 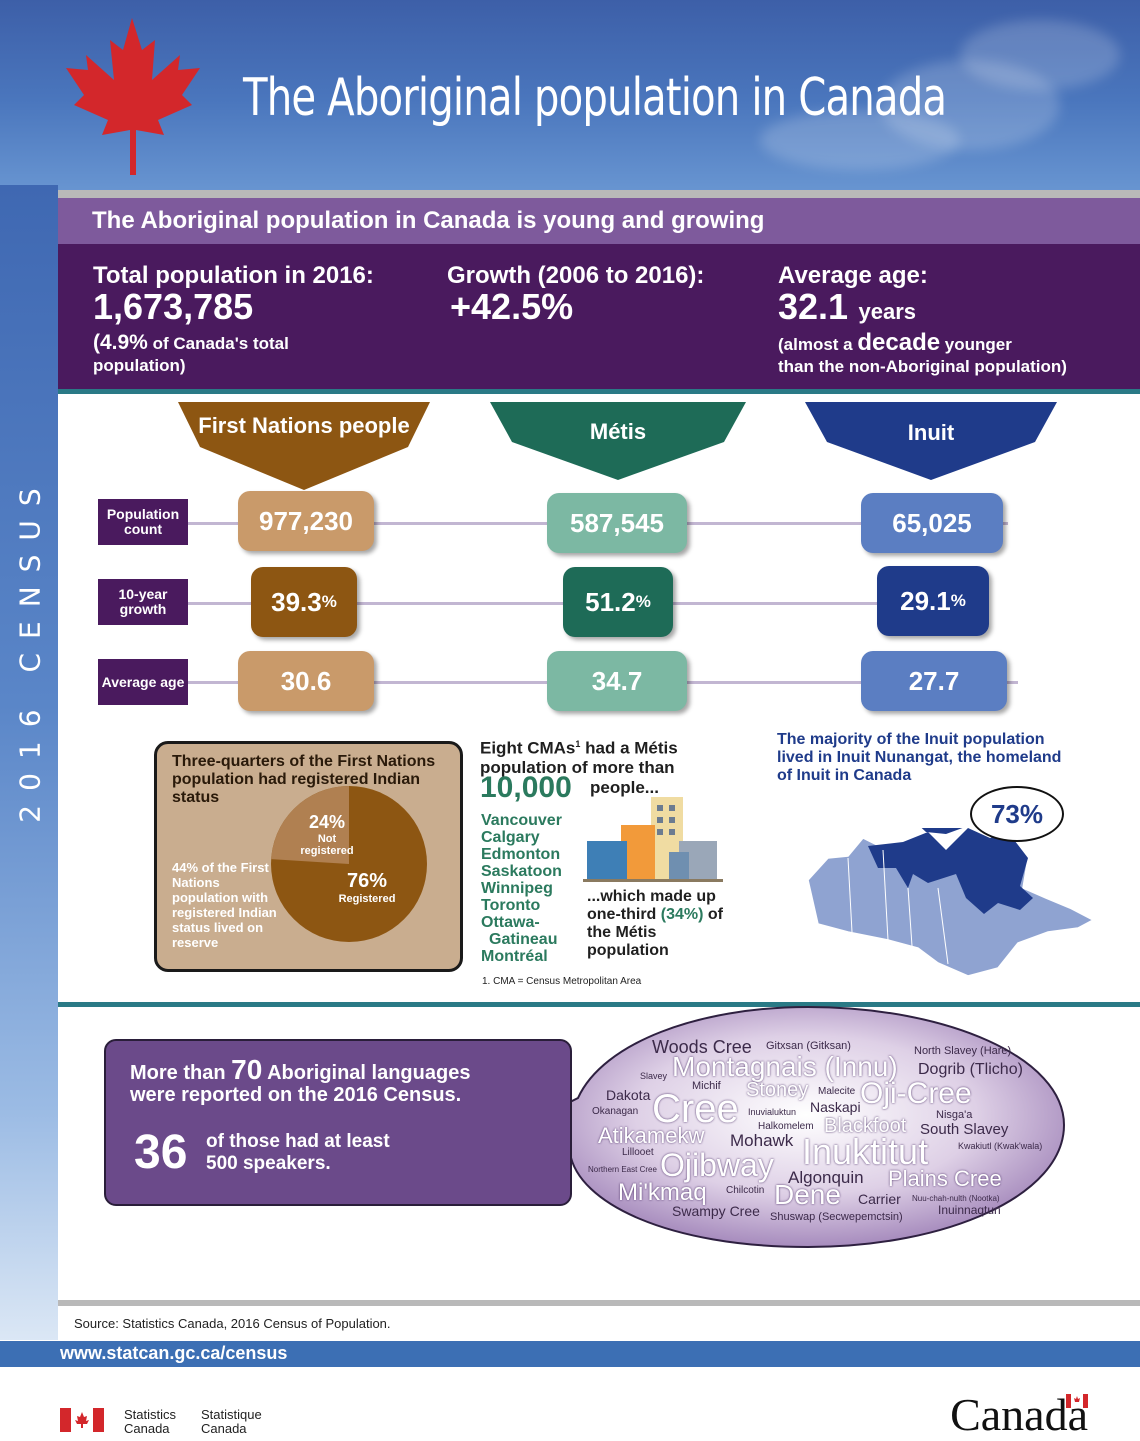 I want to click on metis-age: 34.7, so click(x=617, y=681).